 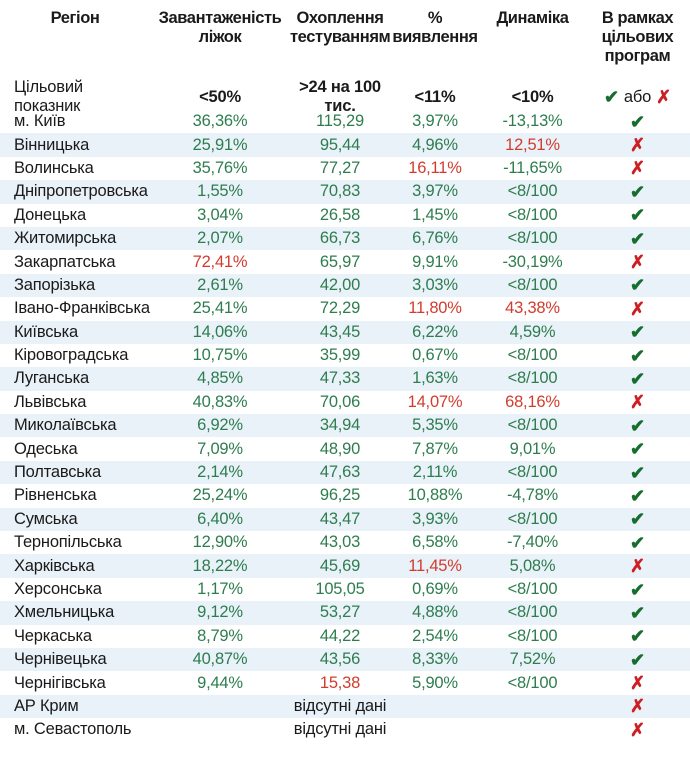 I want to click on cell-dynamics: -13,13%, so click(x=532, y=121).